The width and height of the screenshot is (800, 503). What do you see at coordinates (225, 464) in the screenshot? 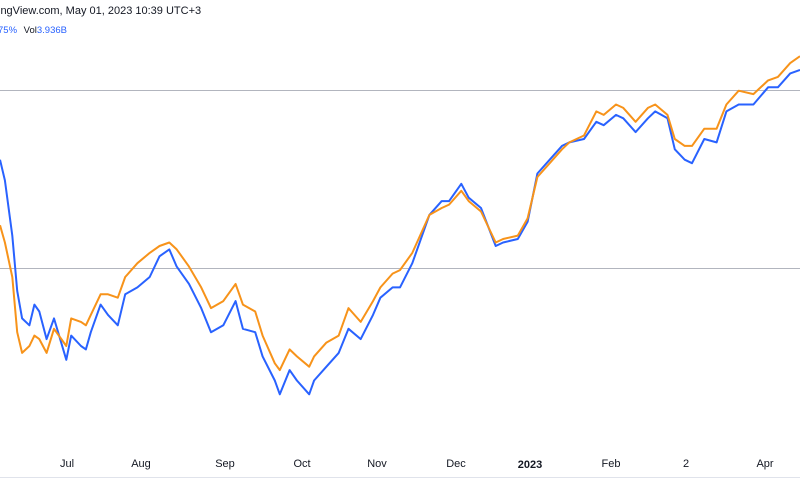
I see `x-tick-label: Sep` at bounding box center [225, 464].